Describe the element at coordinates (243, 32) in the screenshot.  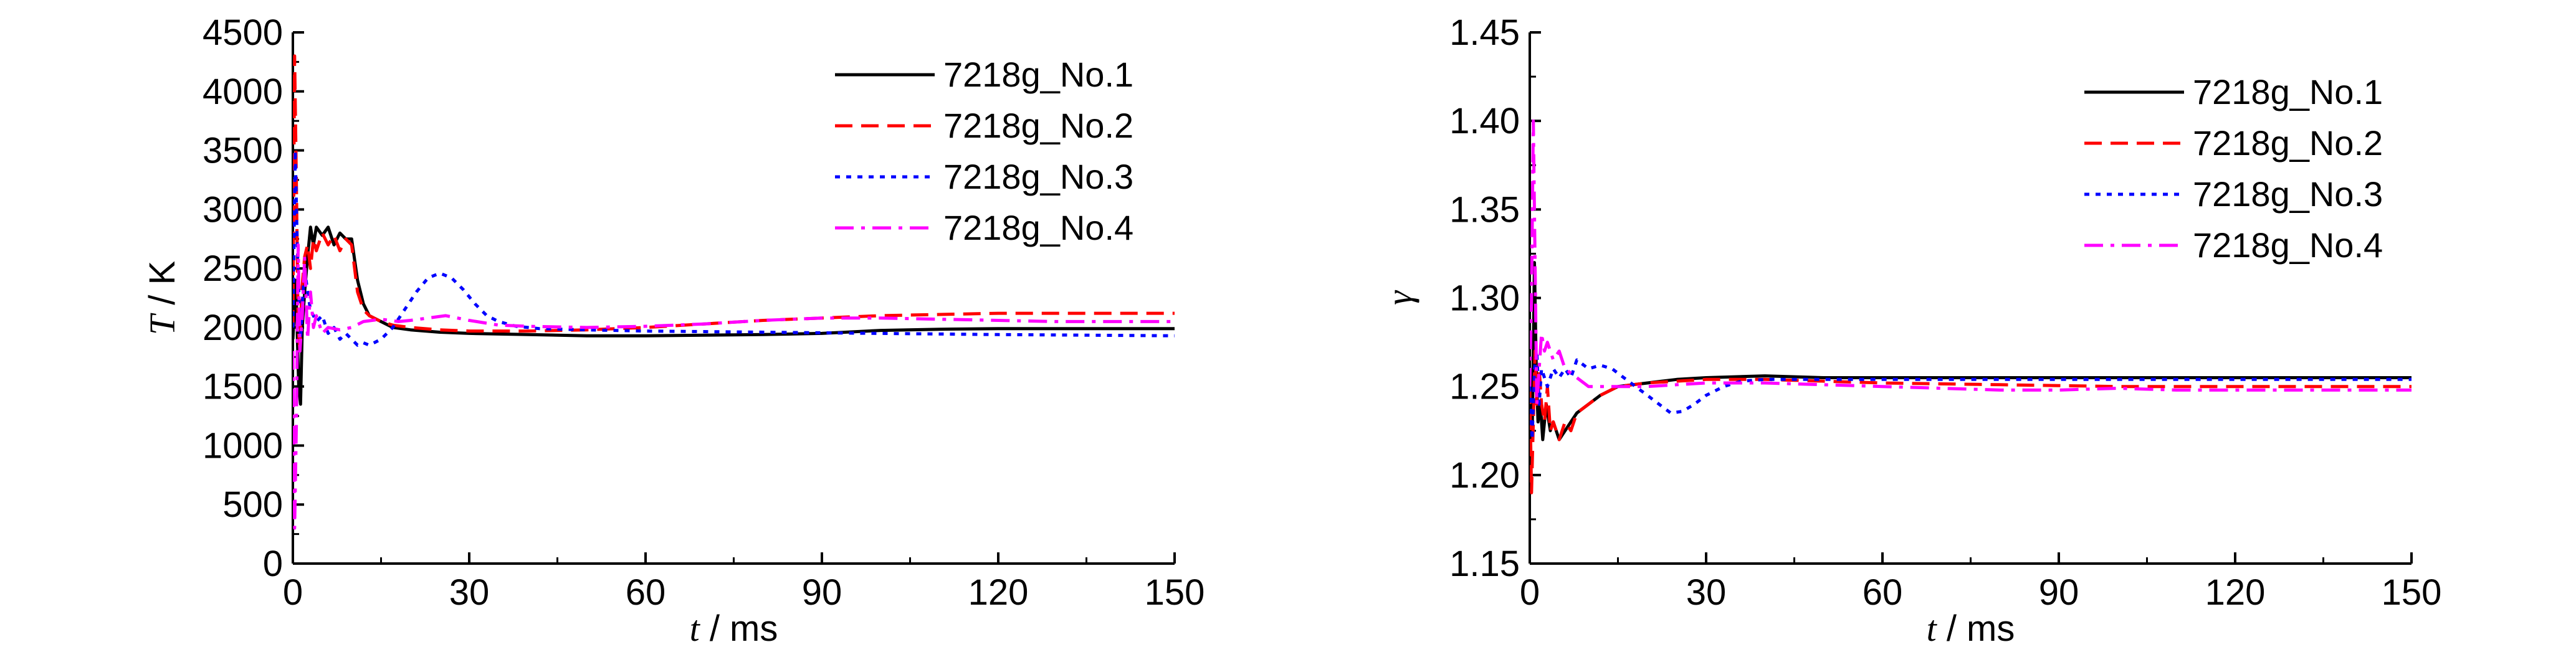
I see `y-tick-label: 4500` at that location.